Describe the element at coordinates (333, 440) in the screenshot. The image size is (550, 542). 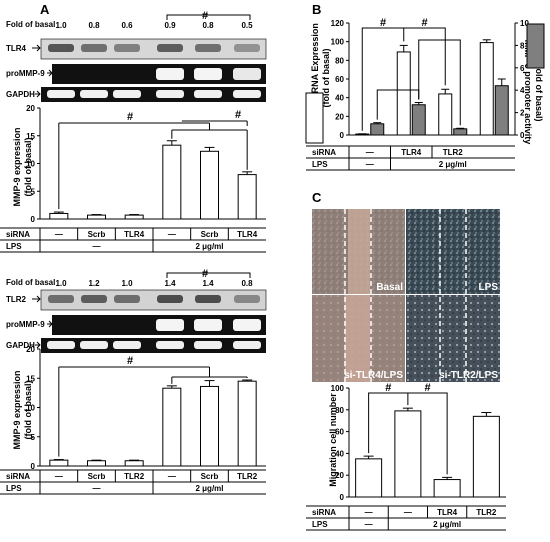
I see `y-axis-label: Migration cell number` at that location.